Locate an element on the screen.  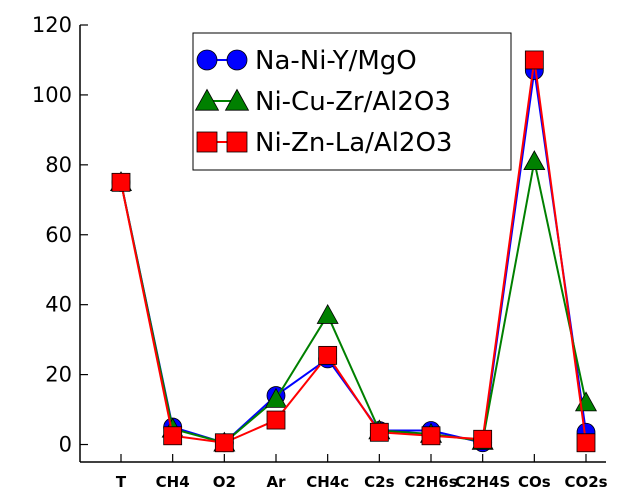
y-tick-label: 100 is located at coordinates (52, 95).